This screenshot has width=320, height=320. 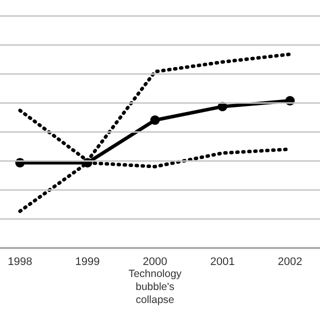 What do you see at coordinates (20, 262) in the screenshot?
I see `x-tick-label: 1998` at bounding box center [20, 262].